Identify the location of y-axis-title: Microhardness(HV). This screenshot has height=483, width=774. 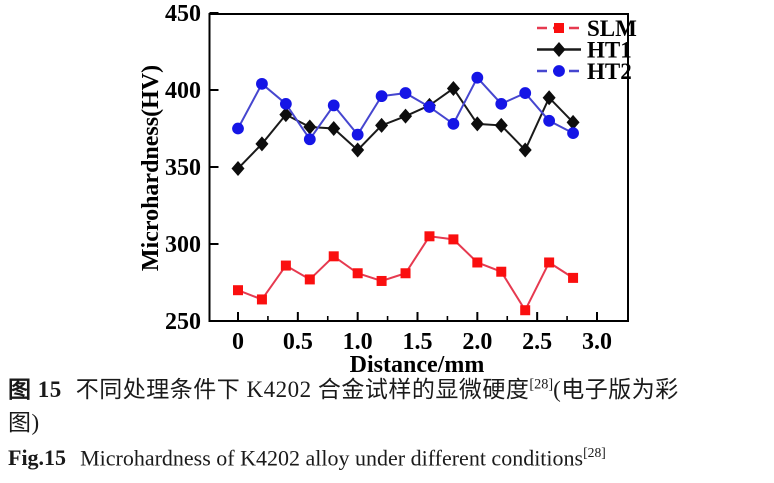
(151, 168).